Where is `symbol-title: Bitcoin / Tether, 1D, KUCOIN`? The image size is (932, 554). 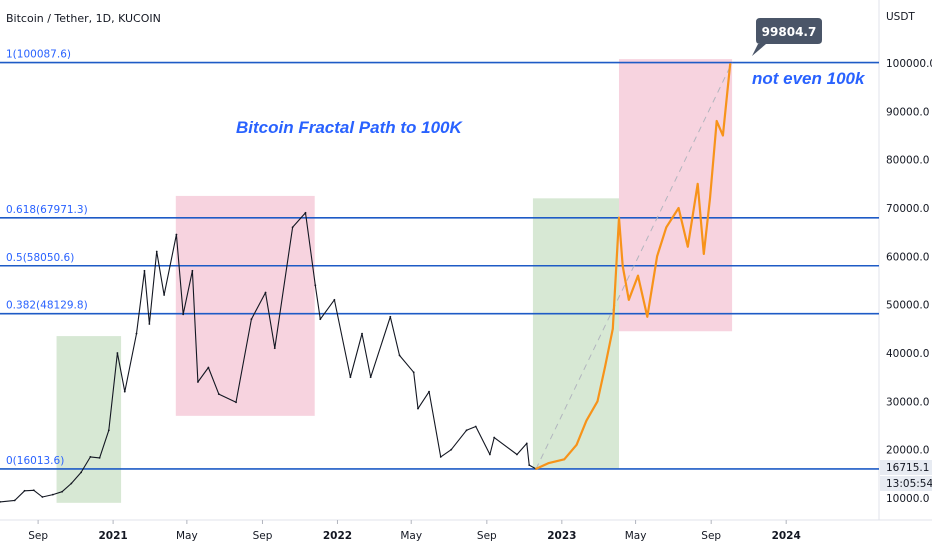
symbol-title: Bitcoin / Tether, 1D, KUCOIN is located at coordinates (83, 18).